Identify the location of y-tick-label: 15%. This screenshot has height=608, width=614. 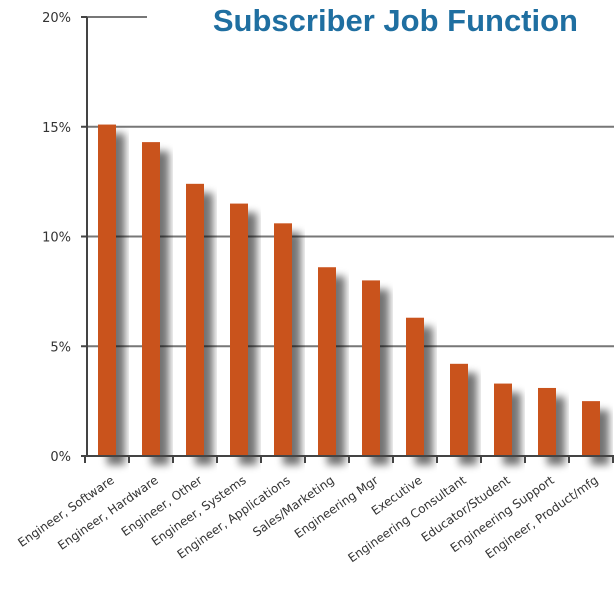
(56, 128).